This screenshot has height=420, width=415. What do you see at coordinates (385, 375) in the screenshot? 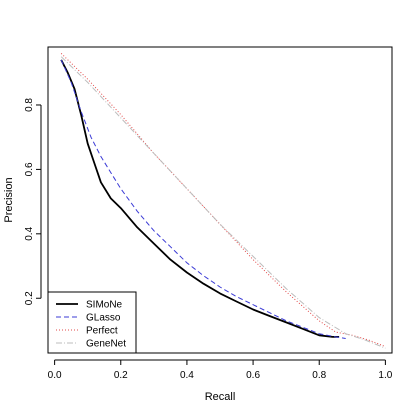
I see `x-tick-label: 1.0` at bounding box center [385, 375].